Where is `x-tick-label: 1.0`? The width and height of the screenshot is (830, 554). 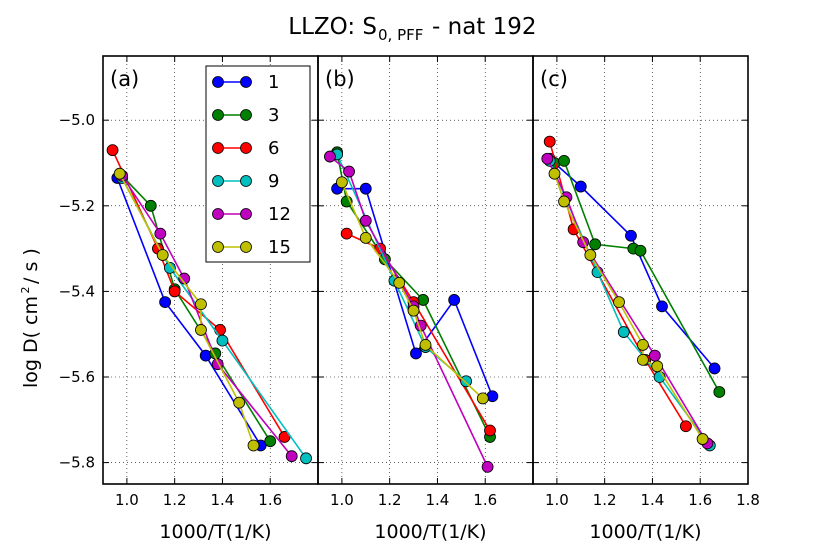
x-tick-label: 1.0 is located at coordinates (127, 500).